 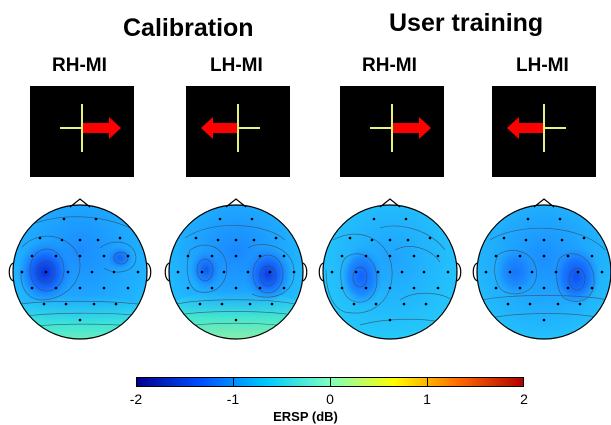 What do you see at coordinates (188, 28) in the screenshot?
I see `group-title-calibration: Calibration` at bounding box center [188, 28].